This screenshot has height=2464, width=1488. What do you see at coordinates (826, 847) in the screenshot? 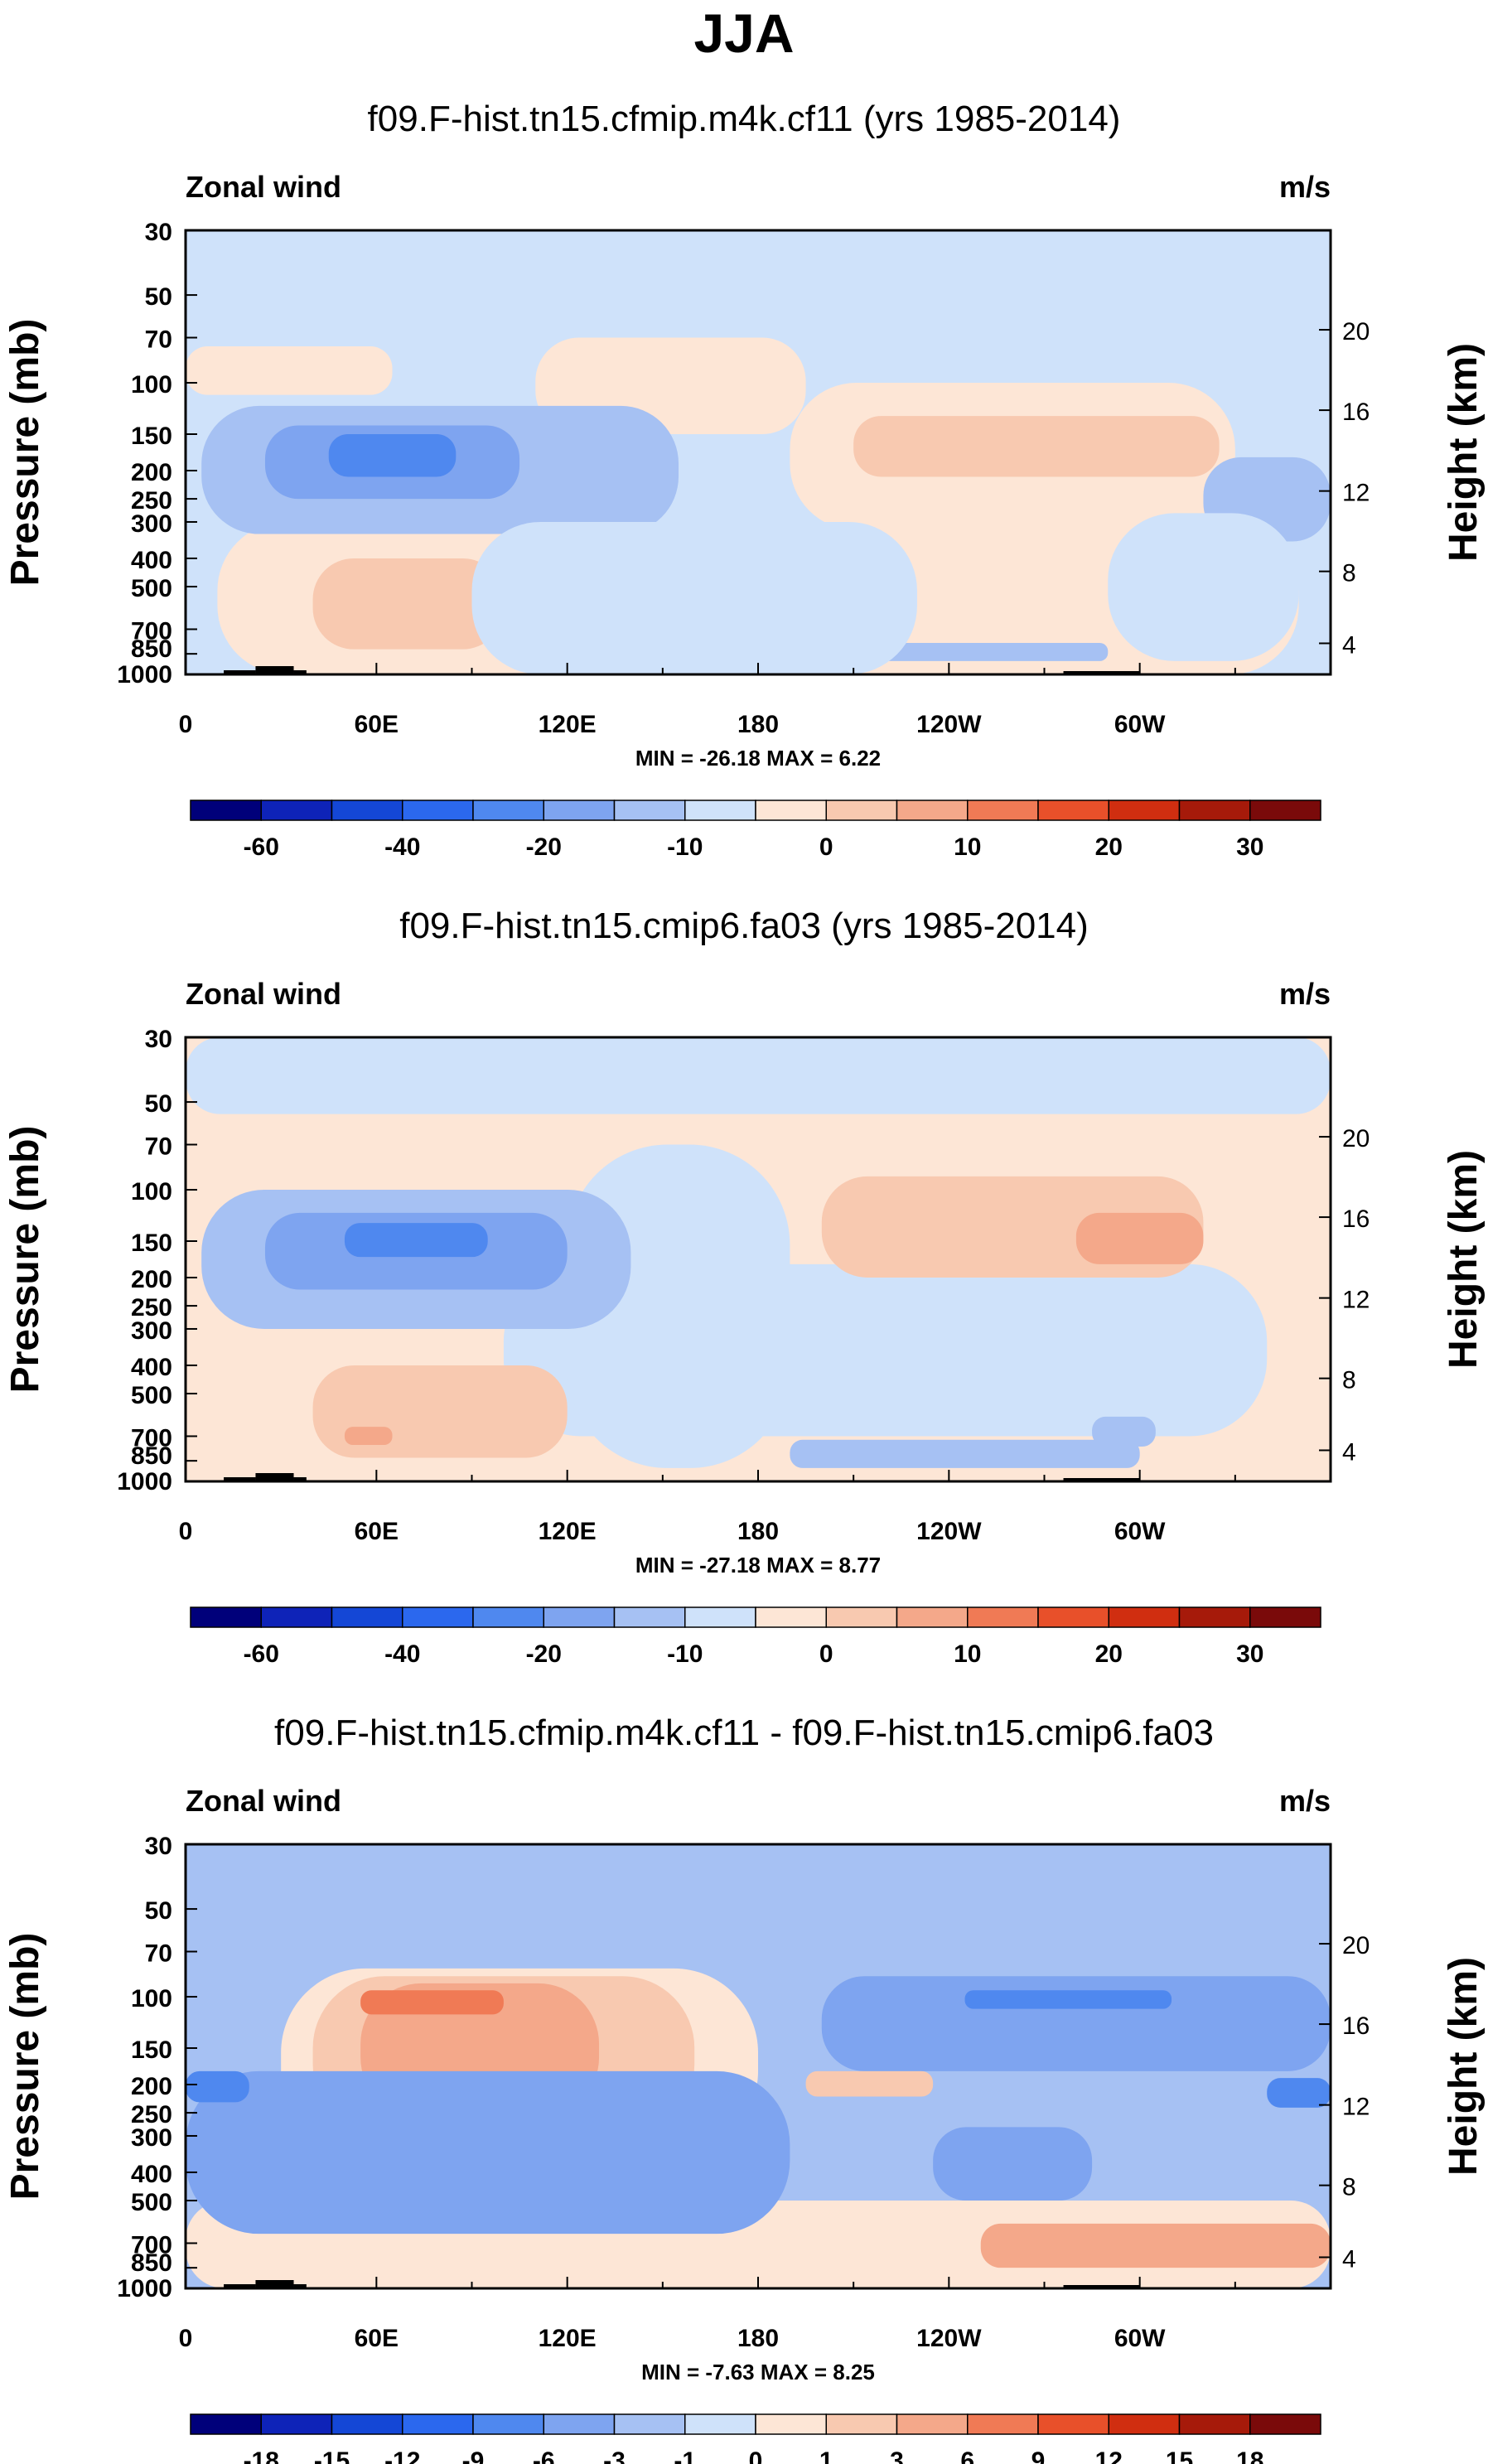
I see `colorbar-label: 0` at bounding box center [826, 847].